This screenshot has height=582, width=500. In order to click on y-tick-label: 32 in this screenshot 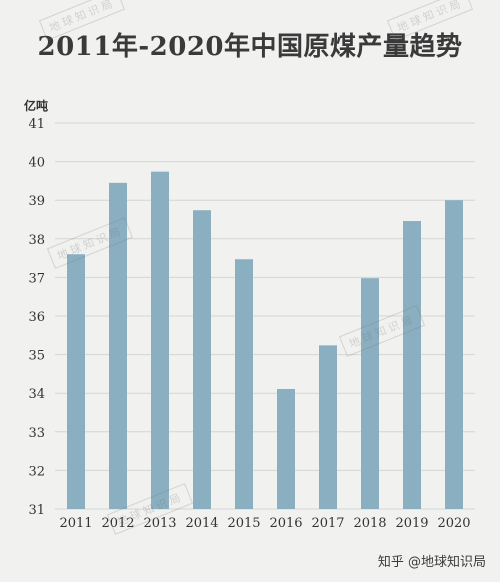, I will do `click(36, 471)`.